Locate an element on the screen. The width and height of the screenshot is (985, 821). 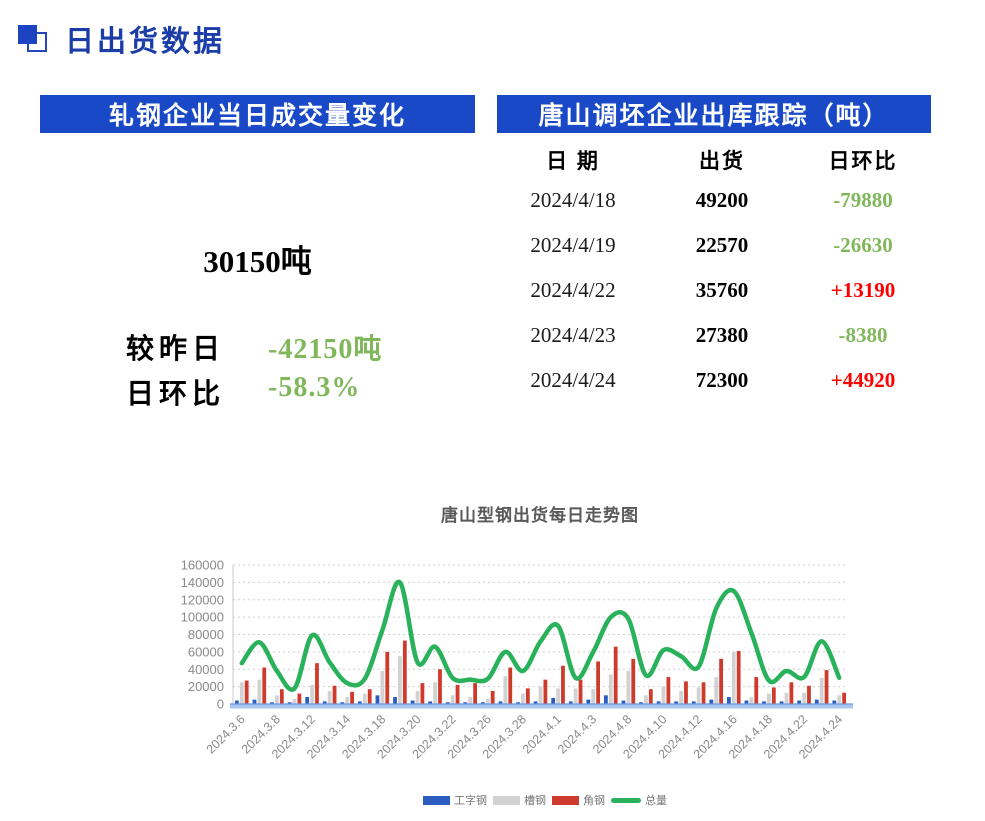
legend-item-角钢: 角钢 is located at coordinates (578, 800).